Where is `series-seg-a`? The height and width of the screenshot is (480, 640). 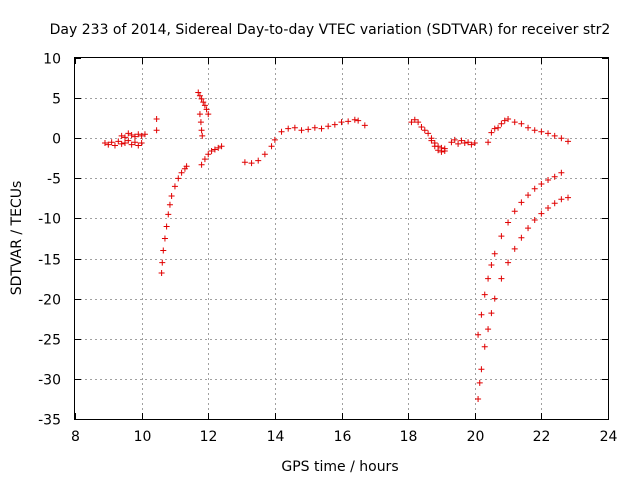
series-seg-a is located at coordinates (123, 143).